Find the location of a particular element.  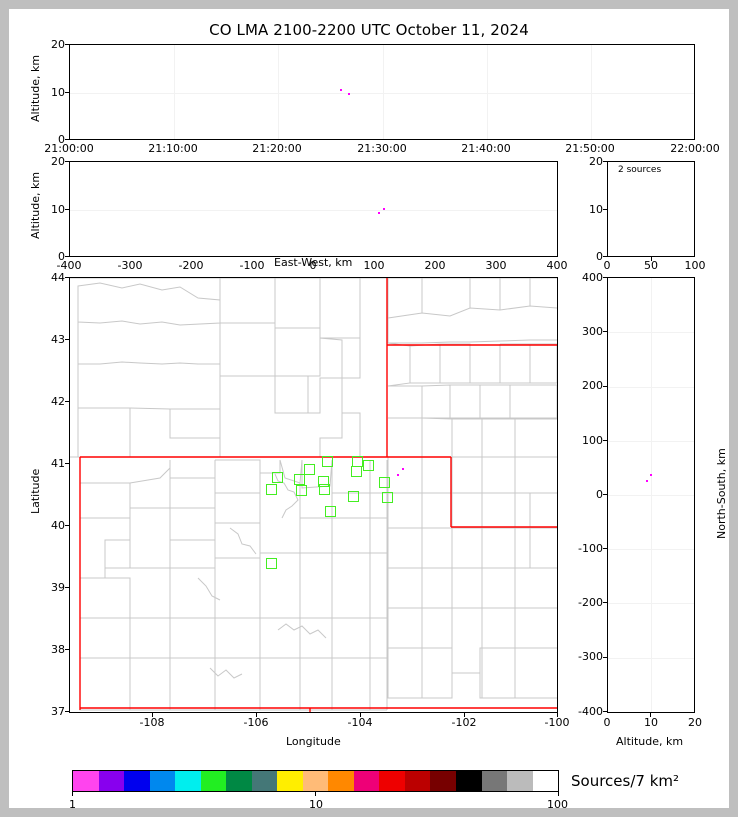

xtick-label: 20 is located at coordinates (695, 722).